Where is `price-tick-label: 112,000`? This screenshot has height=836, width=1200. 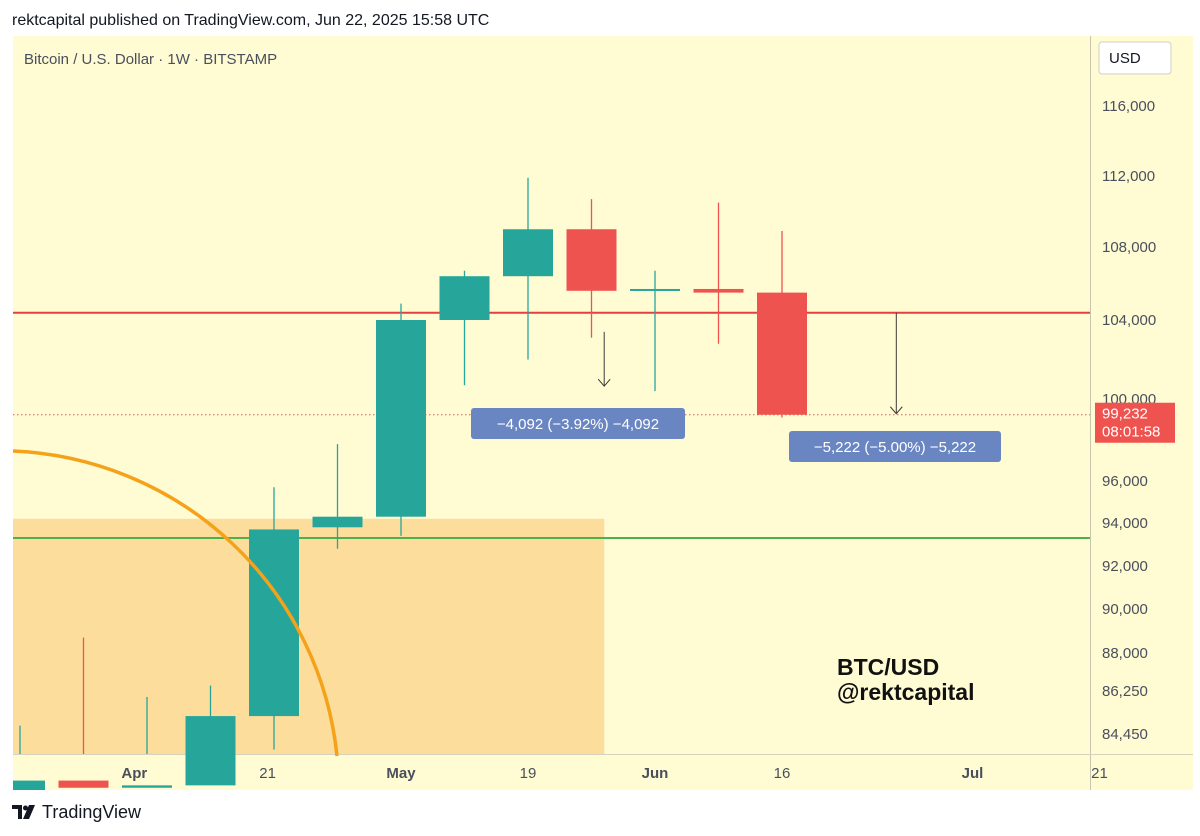 price-tick-label: 112,000 is located at coordinates (1128, 176).